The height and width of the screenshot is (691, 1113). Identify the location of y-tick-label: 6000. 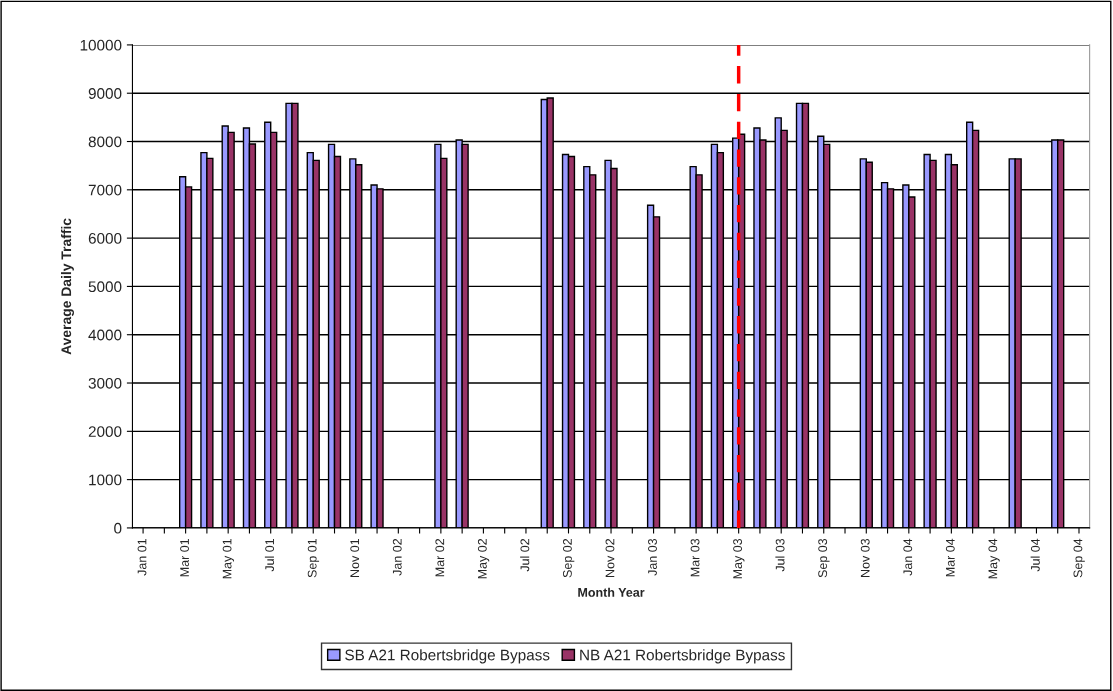
(105, 238).